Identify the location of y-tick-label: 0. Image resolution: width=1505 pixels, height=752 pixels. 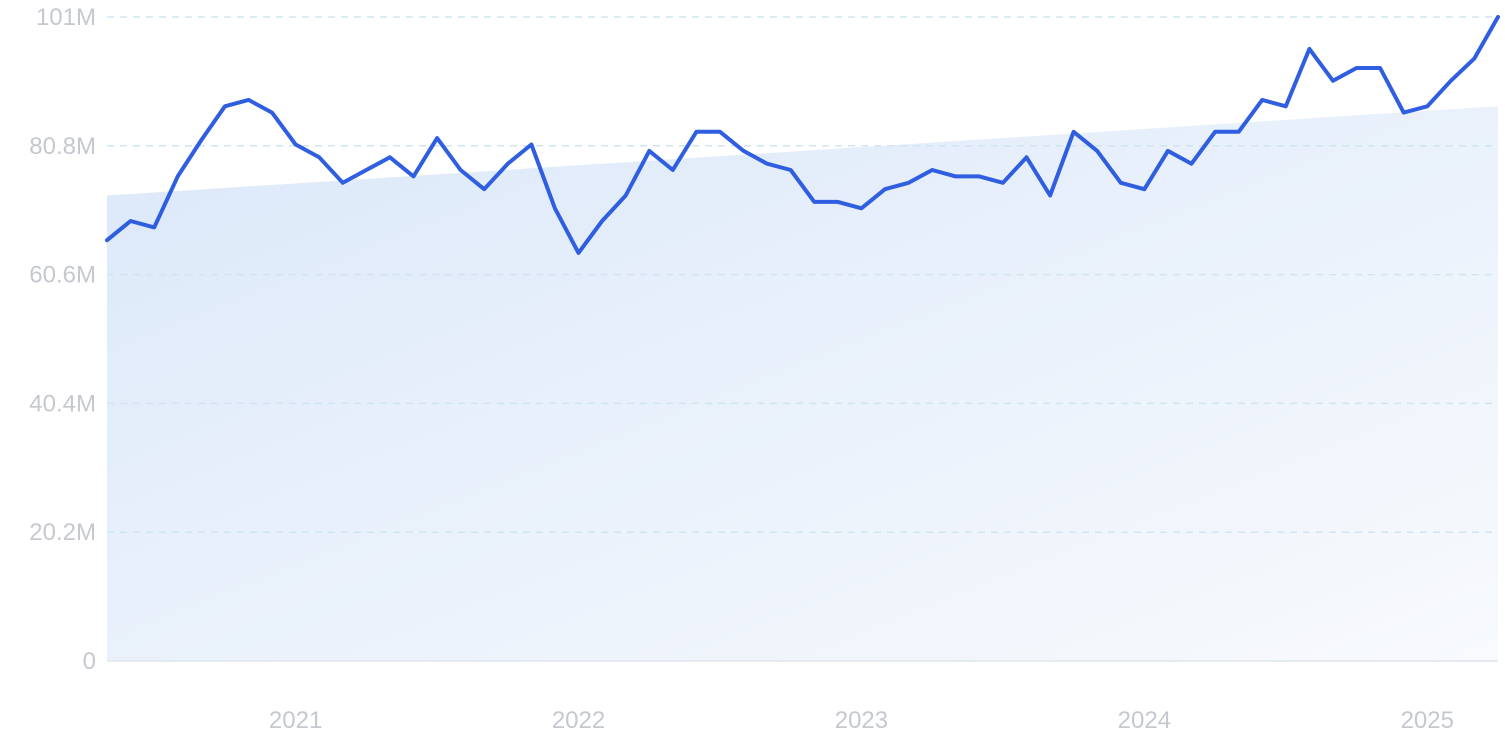
(89, 661).